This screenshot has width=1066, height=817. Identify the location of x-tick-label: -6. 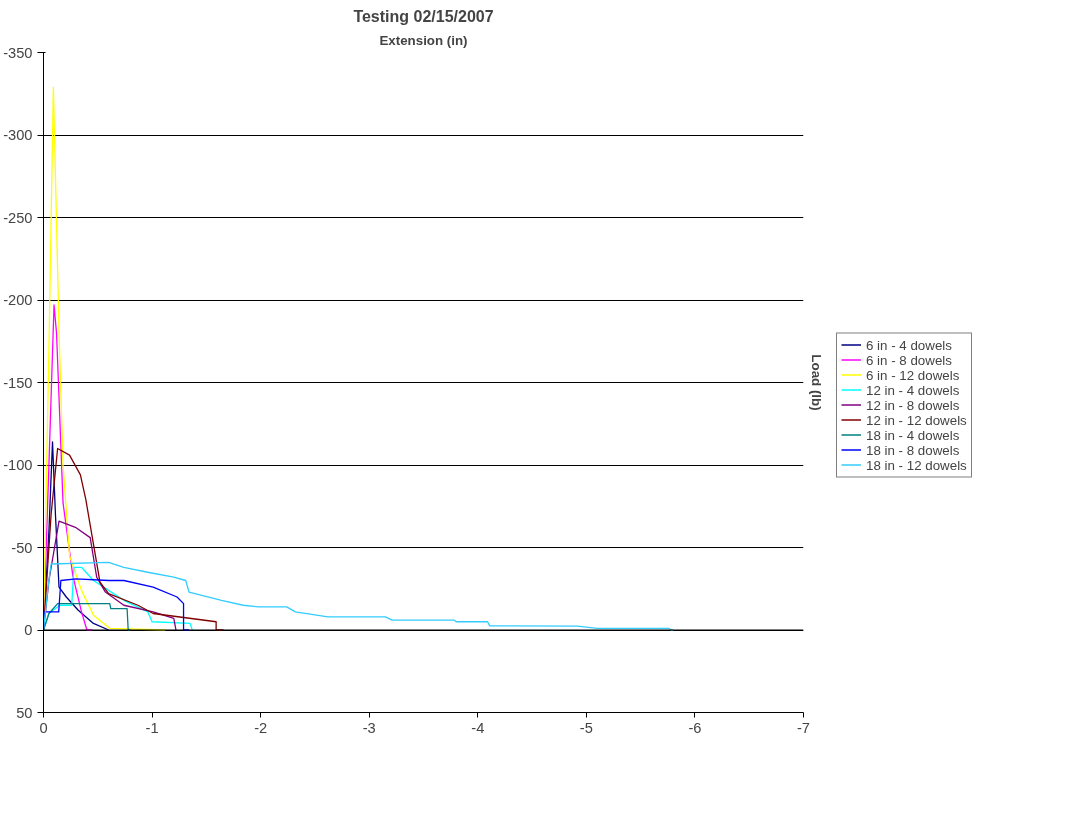
(695, 727).